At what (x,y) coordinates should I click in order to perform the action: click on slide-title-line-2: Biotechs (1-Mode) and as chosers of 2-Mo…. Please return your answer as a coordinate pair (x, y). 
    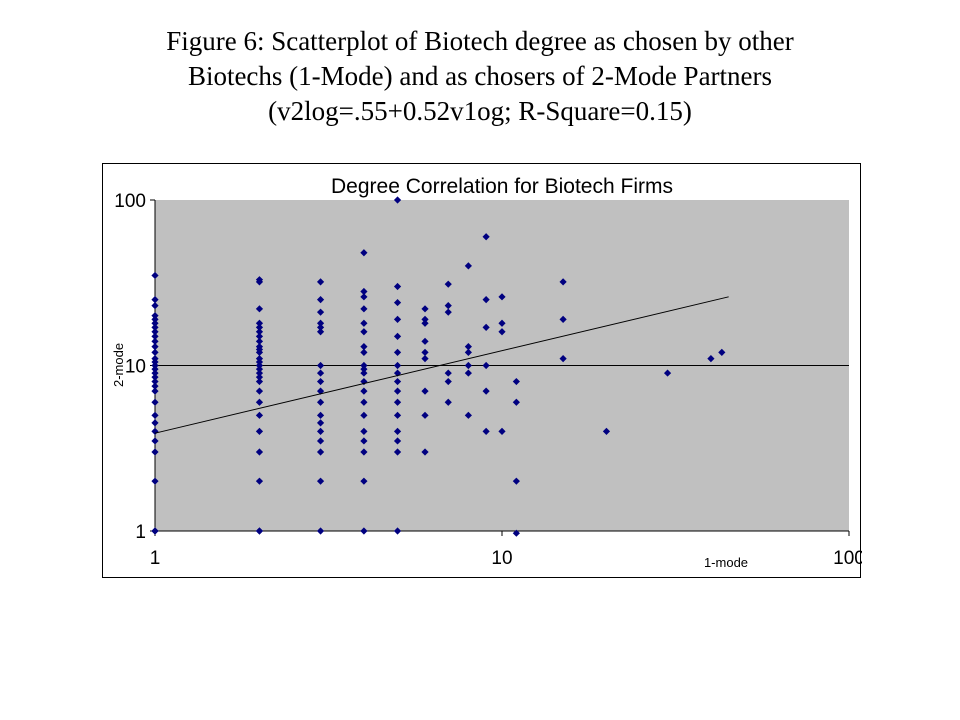
    Looking at the image, I should click on (480, 76).